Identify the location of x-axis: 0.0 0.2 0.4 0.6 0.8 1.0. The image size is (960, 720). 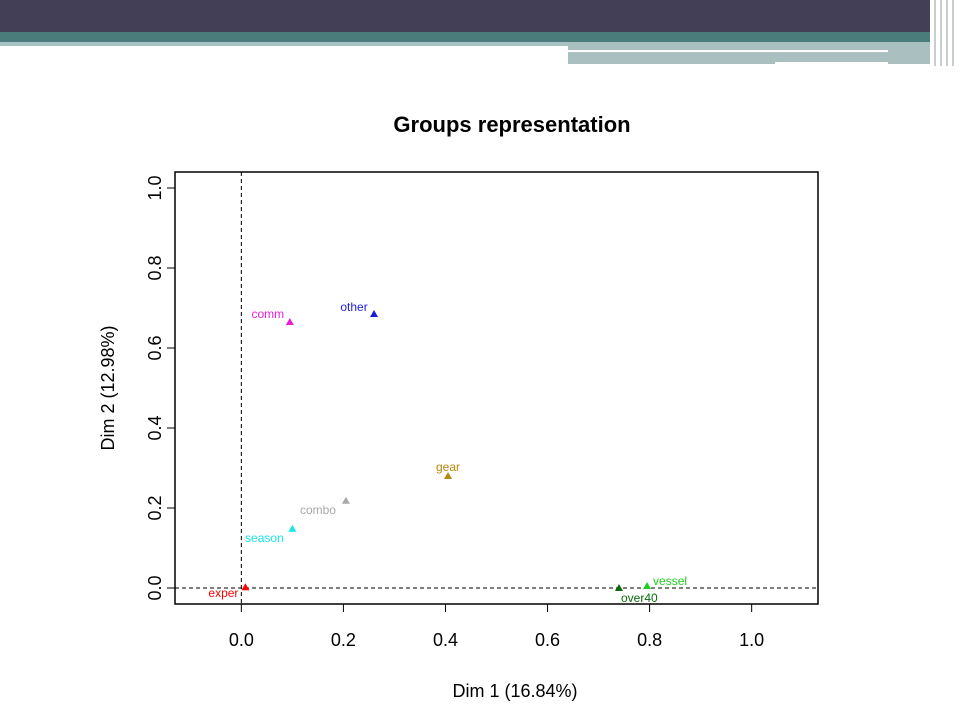
(496, 626).